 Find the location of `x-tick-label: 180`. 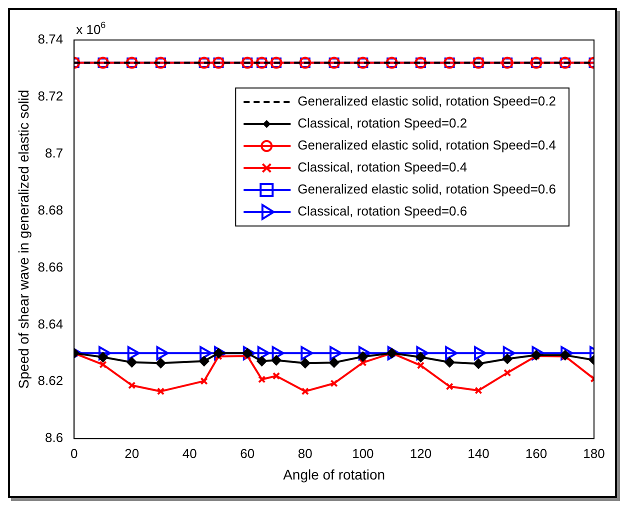

x-tick-label: 180 is located at coordinates (594, 453).